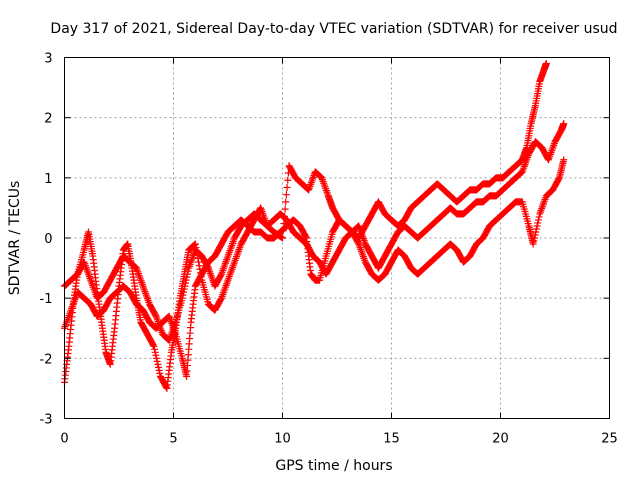  Describe the element at coordinates (46, 299) in the screenshot. I see `y-tick-label: -1` at that location.